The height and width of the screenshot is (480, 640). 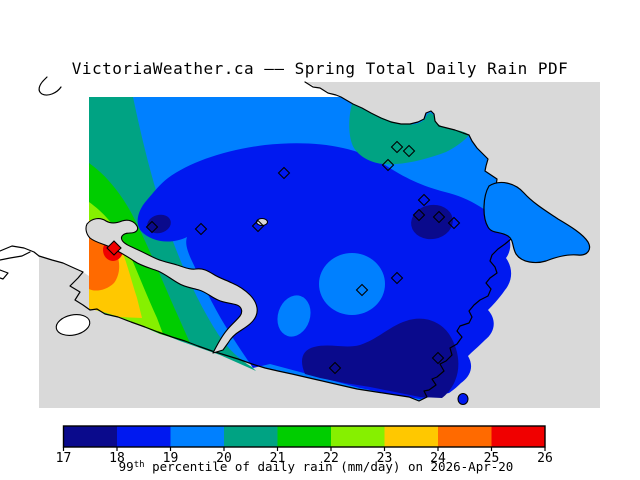 What do you see at coordinates (545, 458) in the screenshot?
I see `colorbar-tick-label: 26` at bounding box center [545, 458].